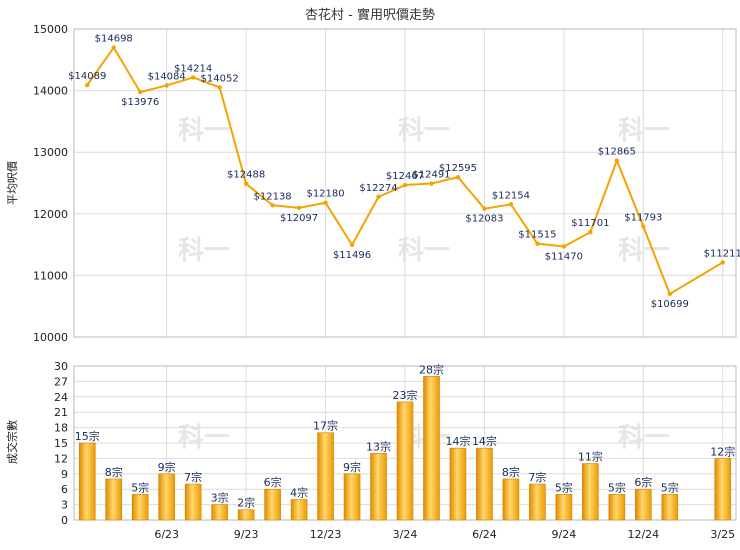 The height and width of the screenshot is (550, 740). Describe the element at coordinates (722, 451) in the screenshot. I see `count-data-label: 12宗` at that location.